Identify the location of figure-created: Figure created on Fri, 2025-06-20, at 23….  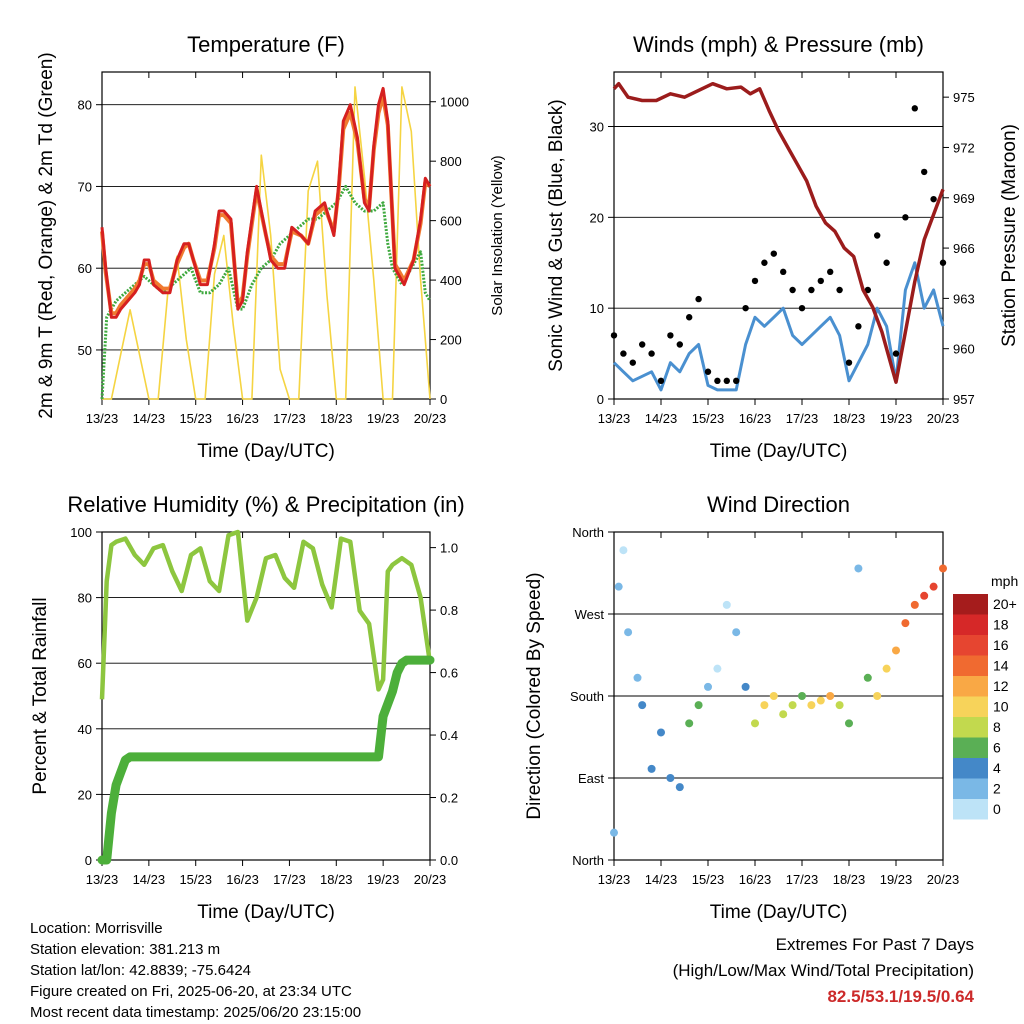
(191, 991).